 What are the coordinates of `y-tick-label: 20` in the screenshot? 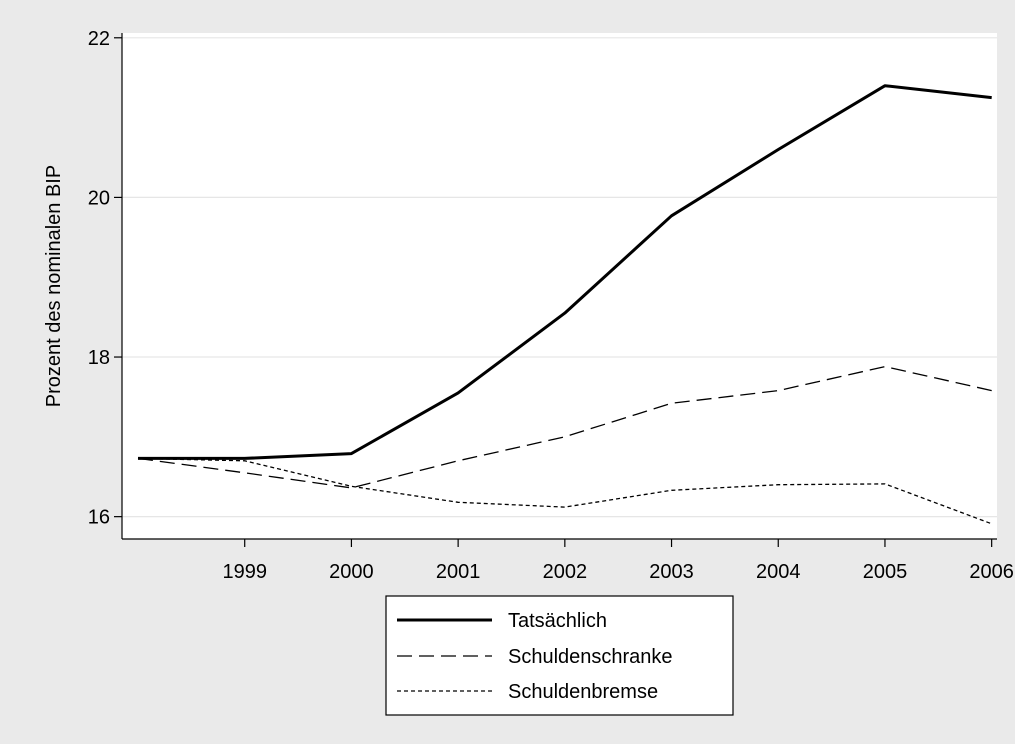 It's located at (99, 198).